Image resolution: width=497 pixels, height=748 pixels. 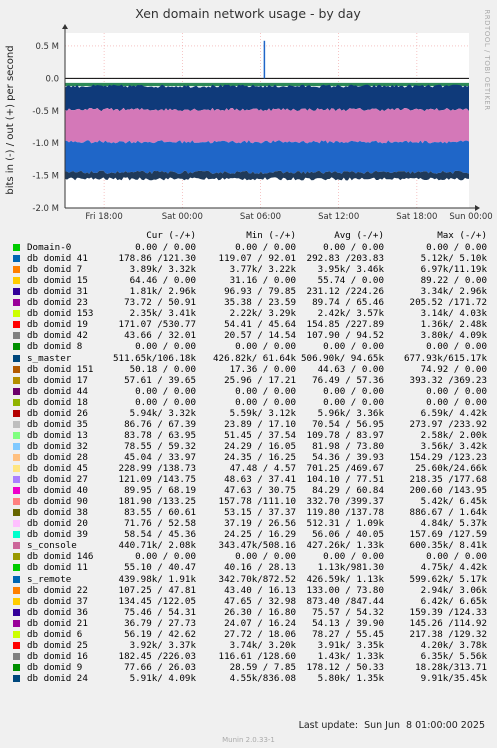 What do you see at coordinates (57, 645) in the screenshot?
I see `legend-series-name: db domid 25` at bounding box center [57, 645].